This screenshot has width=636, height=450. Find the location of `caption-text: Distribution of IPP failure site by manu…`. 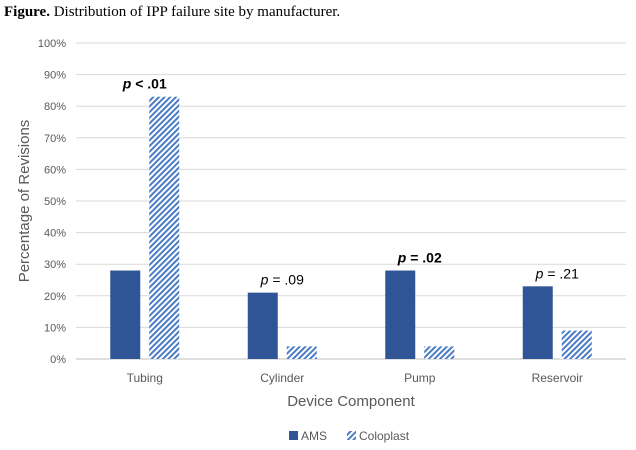

caption-text: Distribution of IPP failure site by manu… is located at coordinates (195, 12).